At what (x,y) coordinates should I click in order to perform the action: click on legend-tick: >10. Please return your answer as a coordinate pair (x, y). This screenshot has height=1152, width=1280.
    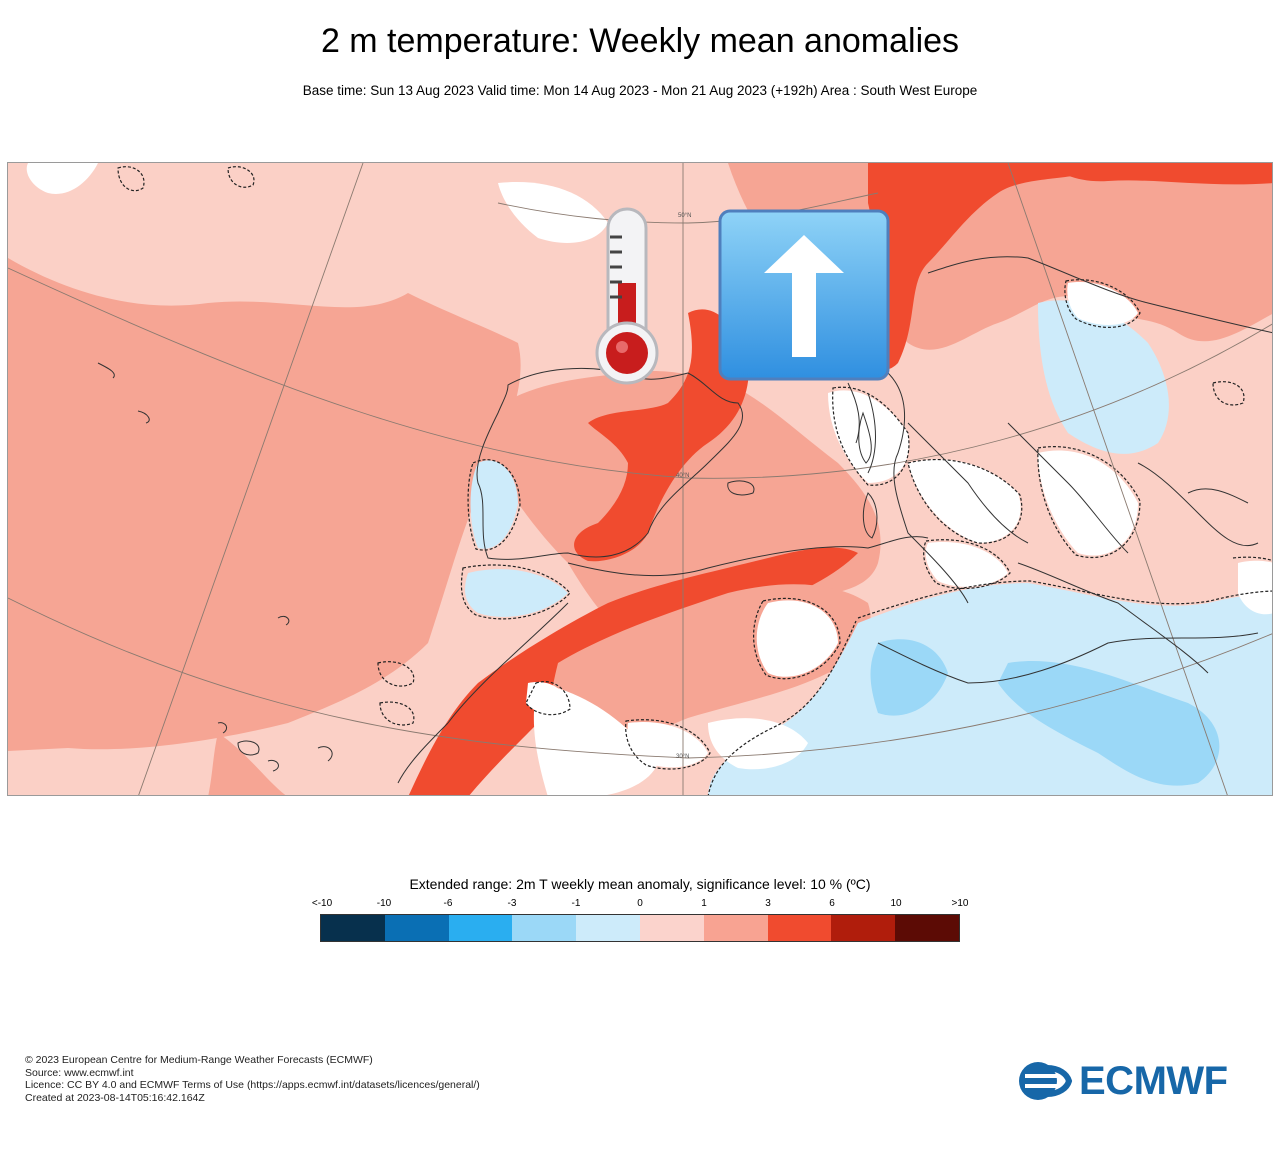
    Looking at the image, I should click on (960, 903).